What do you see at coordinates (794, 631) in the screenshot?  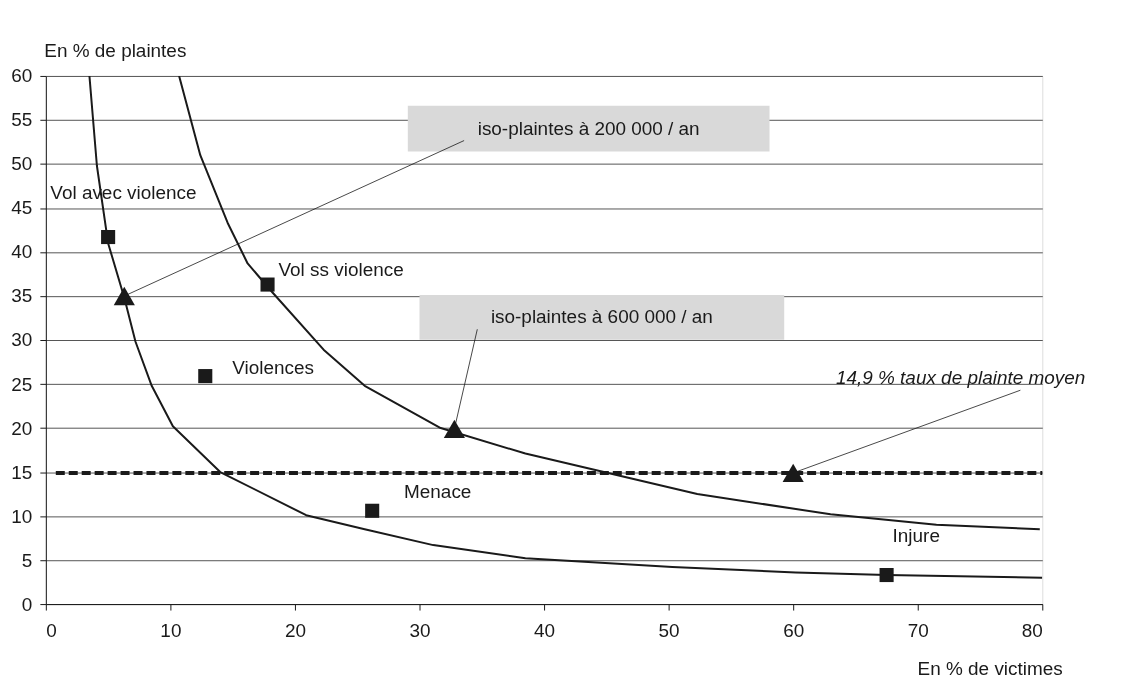 I see `x-tick-label: 60` at bounding box center [794, 631].